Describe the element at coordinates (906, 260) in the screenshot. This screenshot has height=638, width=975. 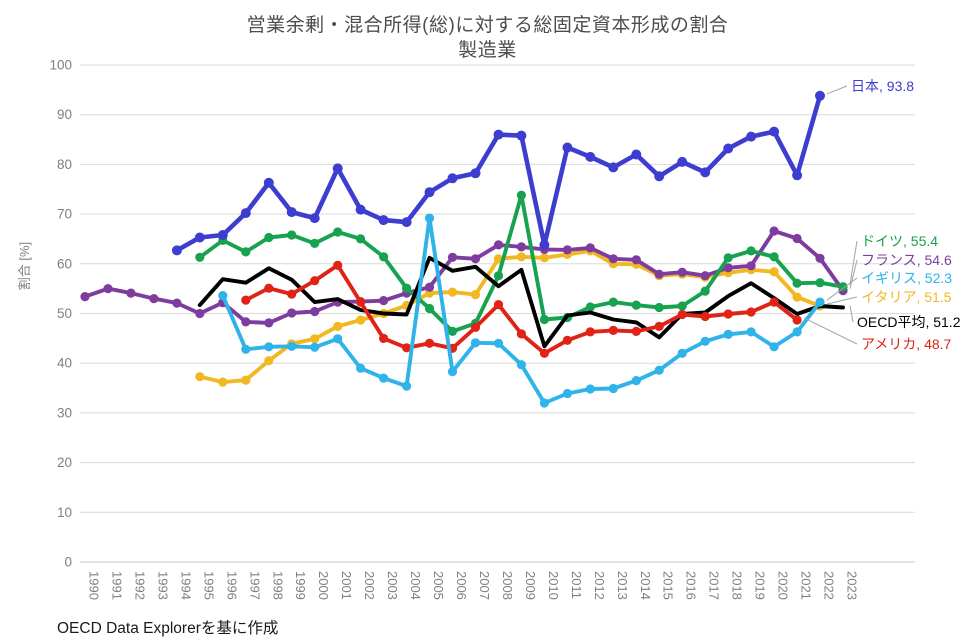
I see `series-end-label: フランス, 54.6` at that location.